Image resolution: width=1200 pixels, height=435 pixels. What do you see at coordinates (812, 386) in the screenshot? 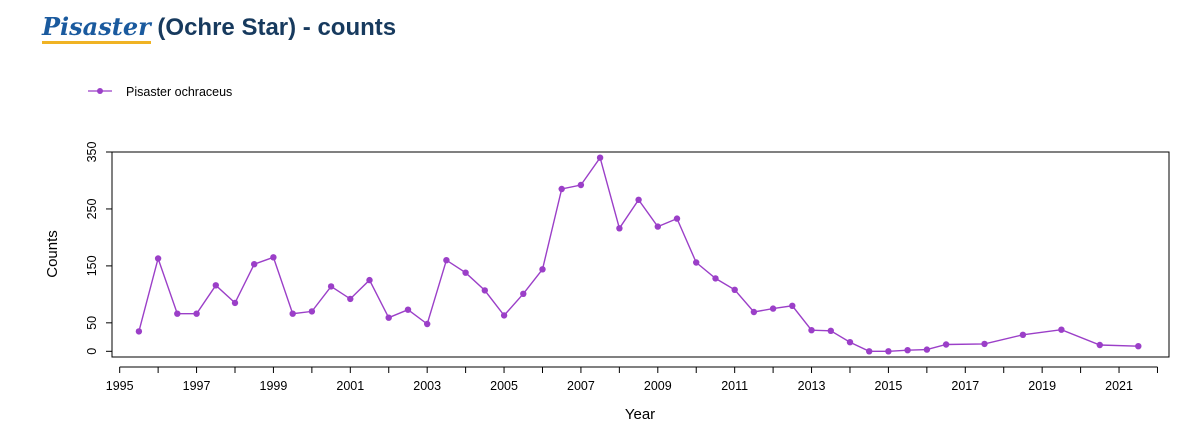
I see `x-tick-label: 2013` at bounding box center [812, 386].